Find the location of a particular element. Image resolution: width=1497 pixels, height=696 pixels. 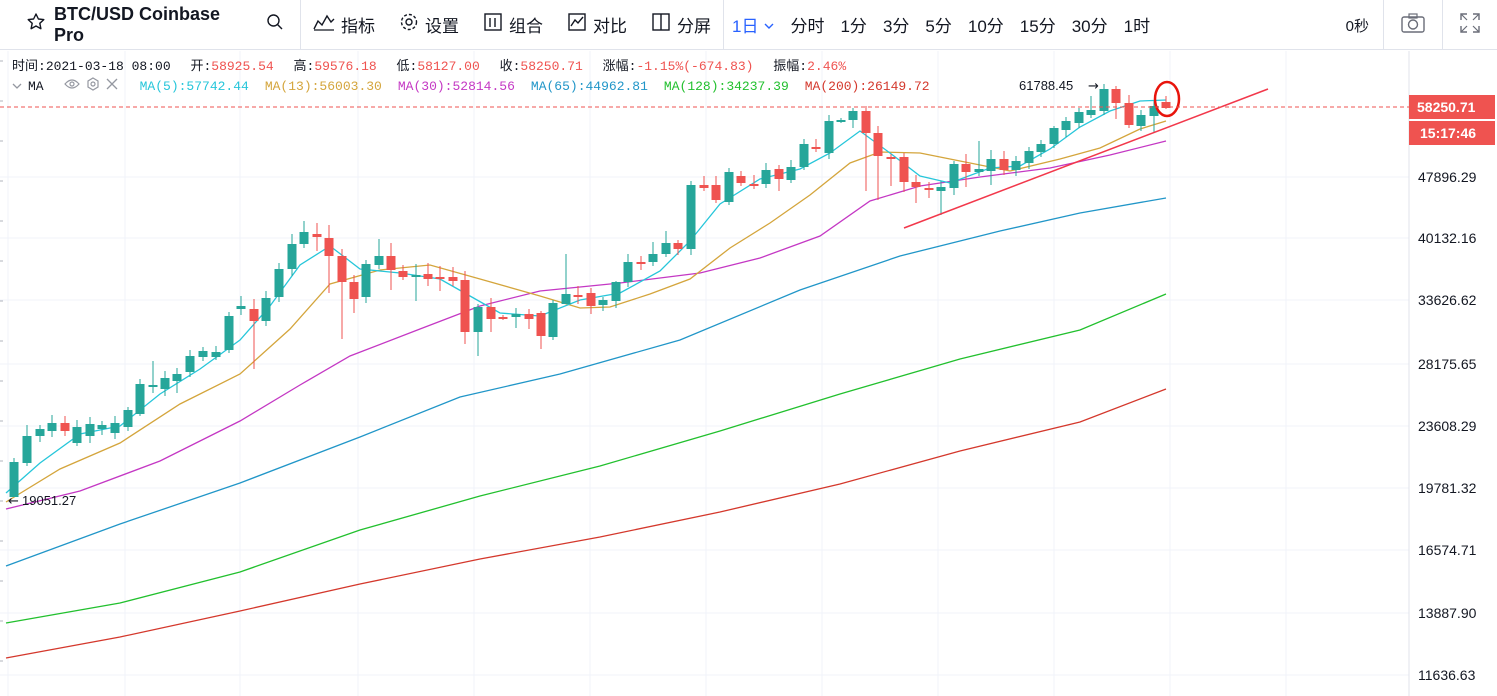

interval-timeline: 分时 is located at coordinates (807, 25).